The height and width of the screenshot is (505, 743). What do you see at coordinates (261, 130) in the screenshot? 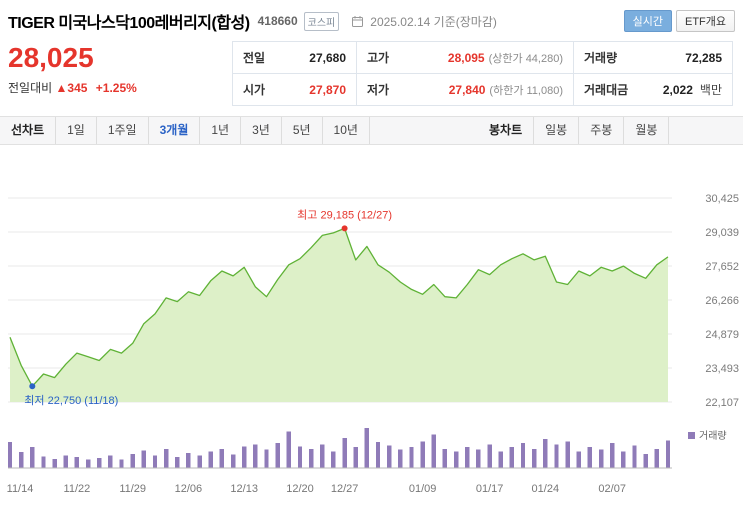
I see `tab-3year: 3년` at bounding box center [261, 130].